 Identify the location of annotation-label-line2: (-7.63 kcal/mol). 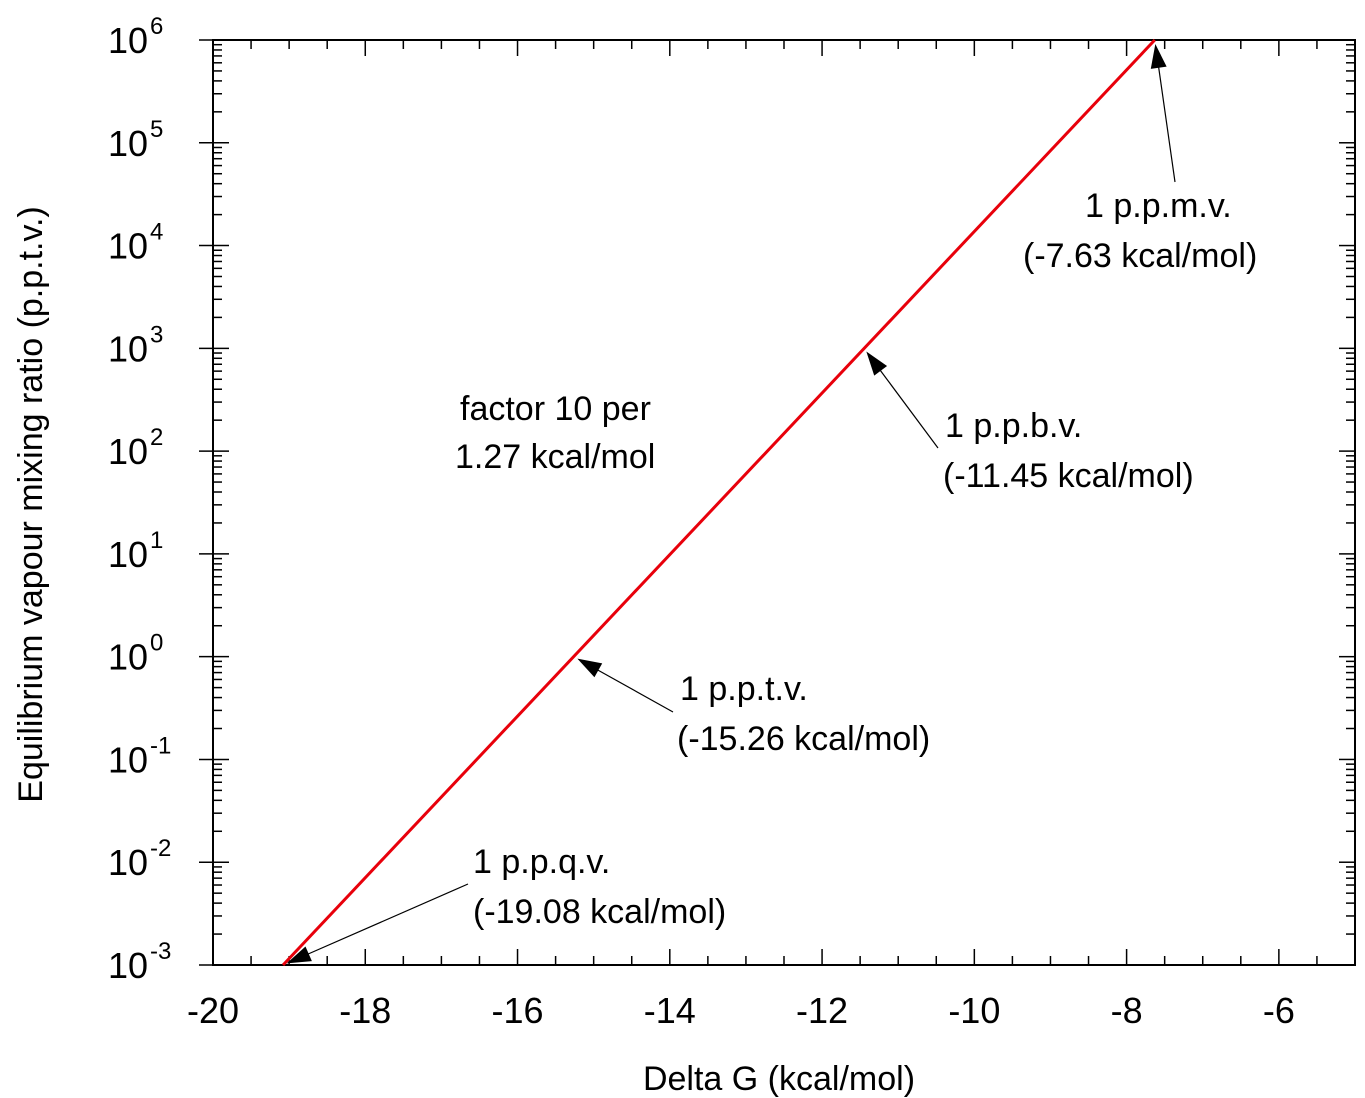
(1140, 256).